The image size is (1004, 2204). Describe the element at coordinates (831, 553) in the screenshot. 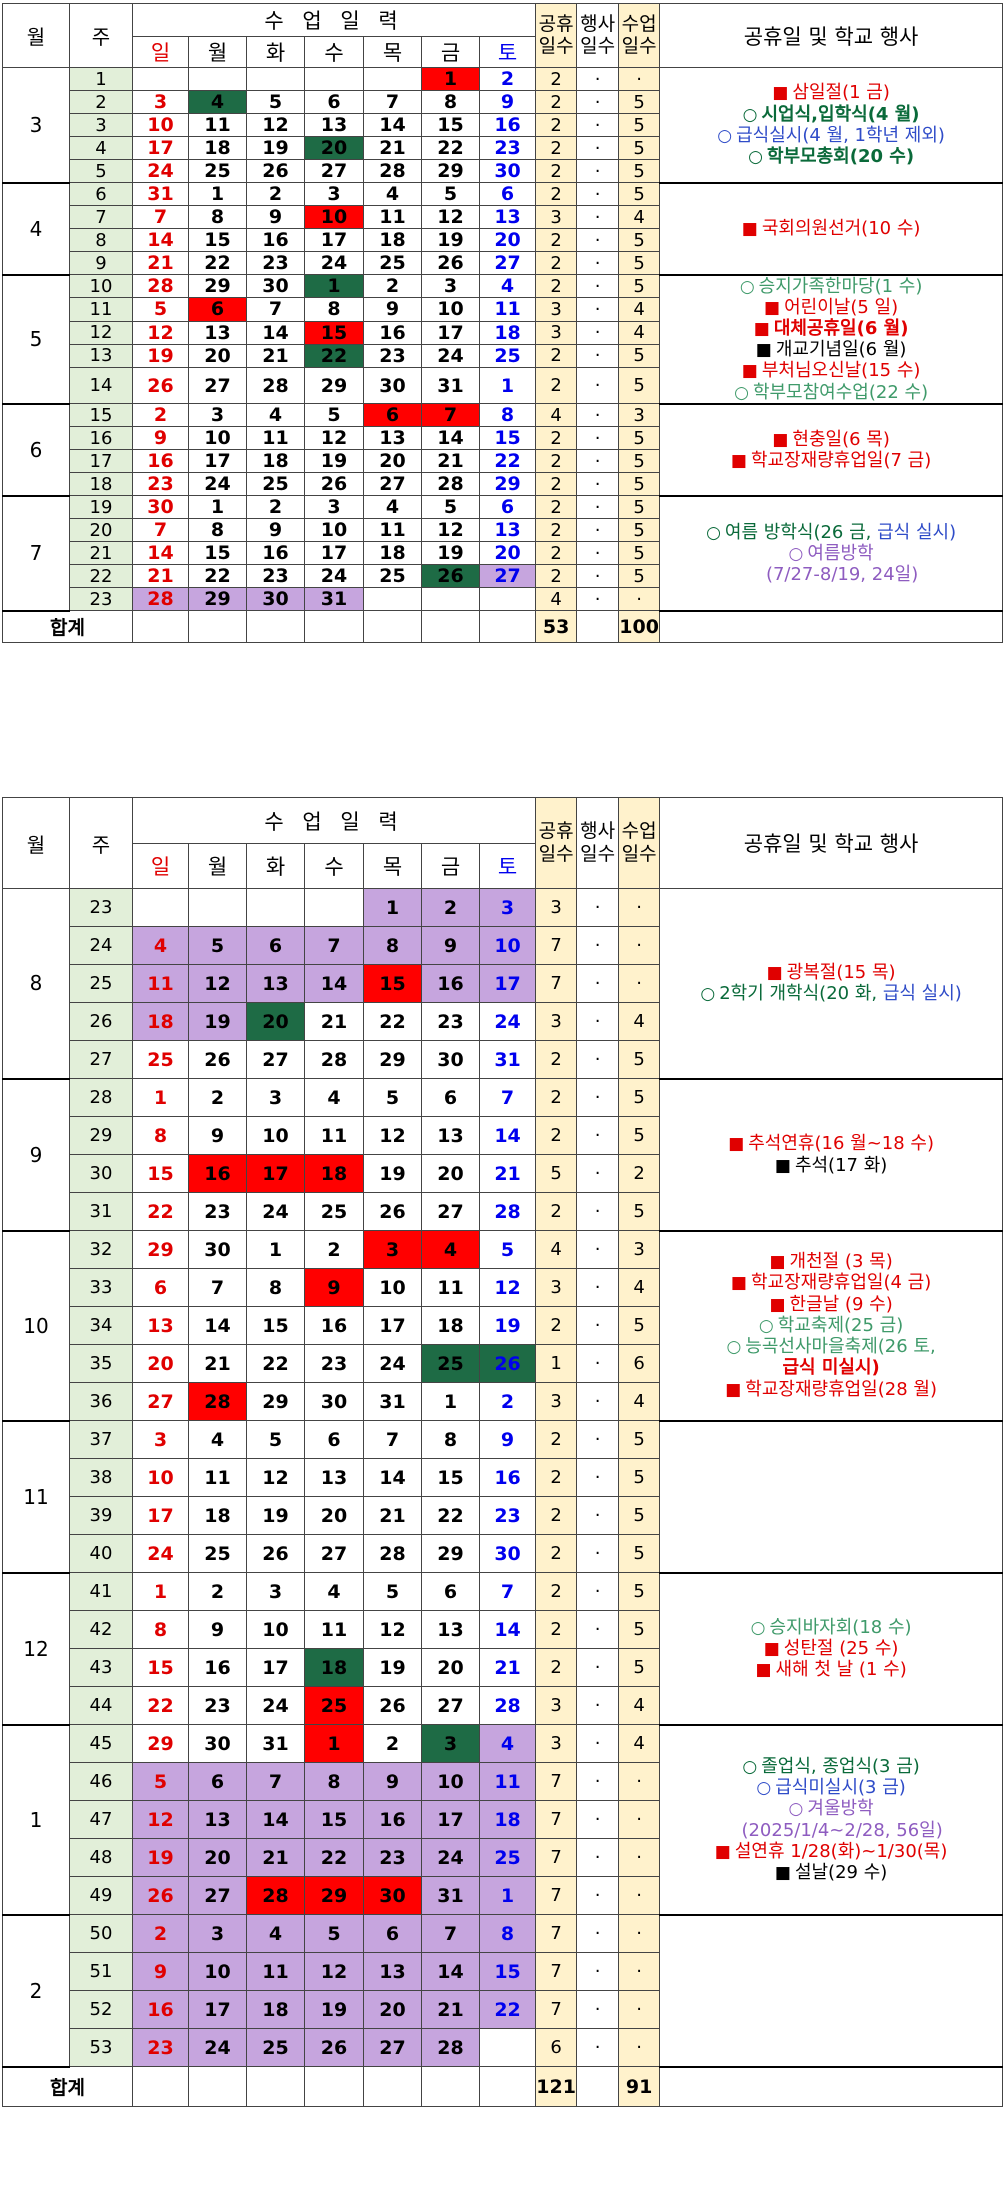

I see `event-item: ○ 여름방학` at that location.